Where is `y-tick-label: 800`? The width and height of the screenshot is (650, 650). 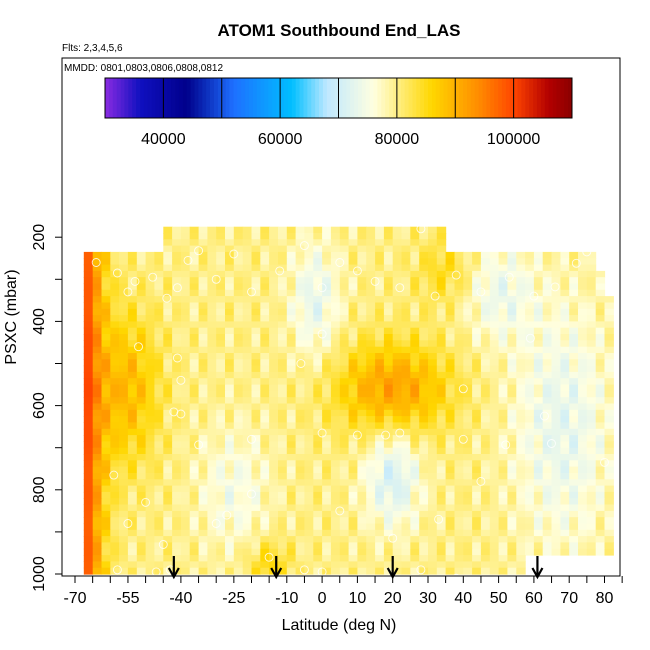
y-tick-label: 800 is located at coordinates (39, 489).